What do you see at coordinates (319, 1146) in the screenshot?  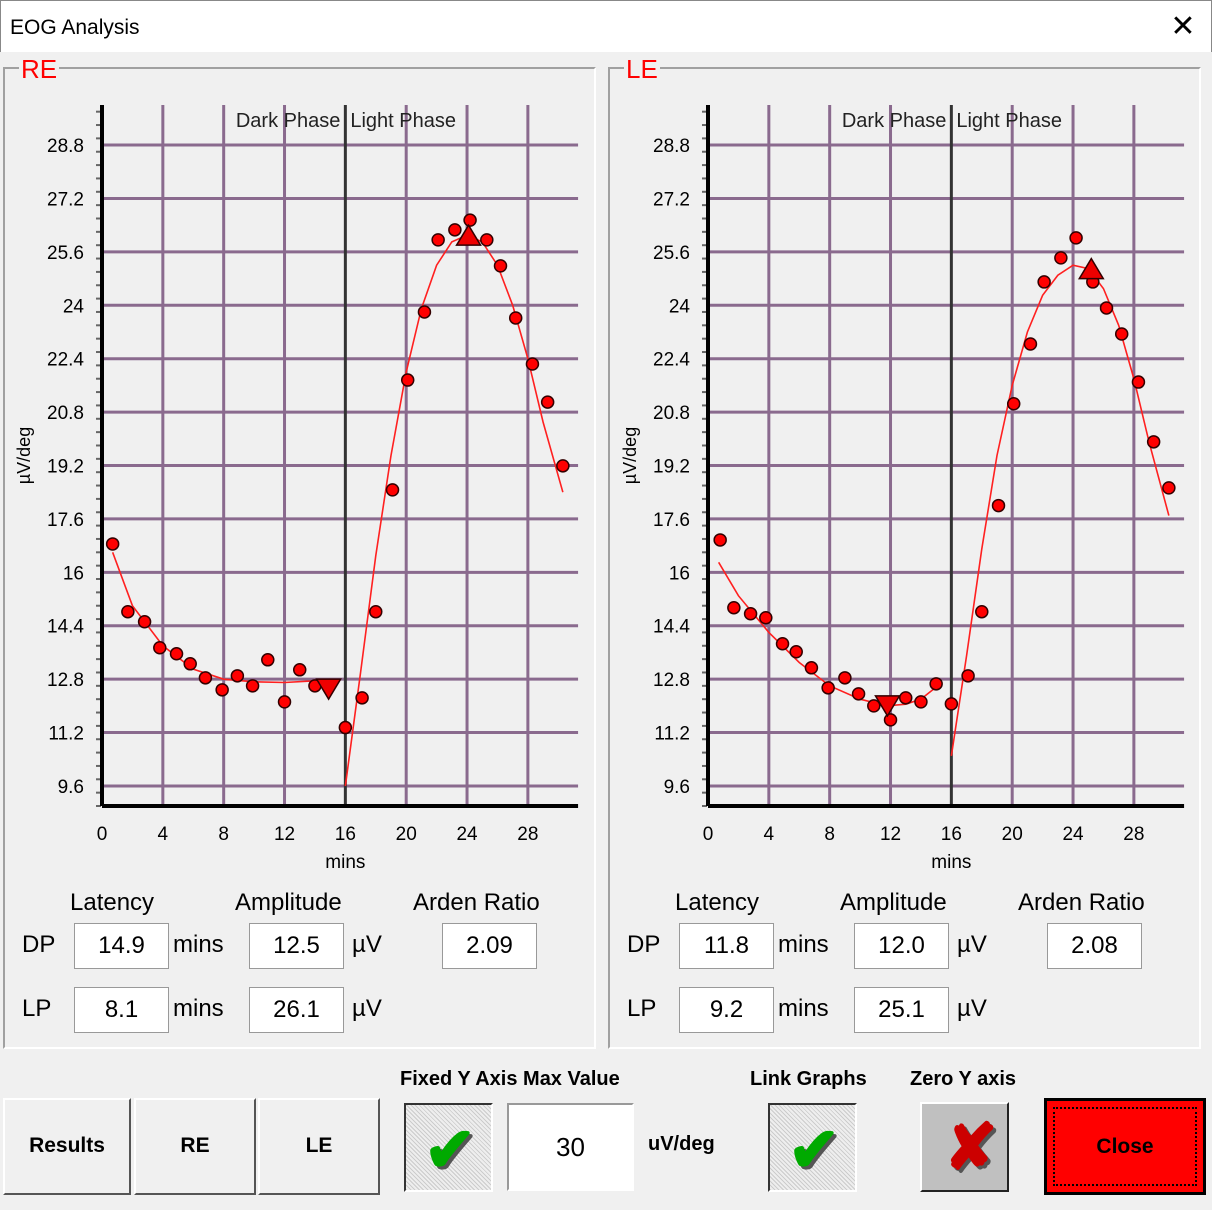 I see `le-button: LE` at bounding box center [319, 1146].